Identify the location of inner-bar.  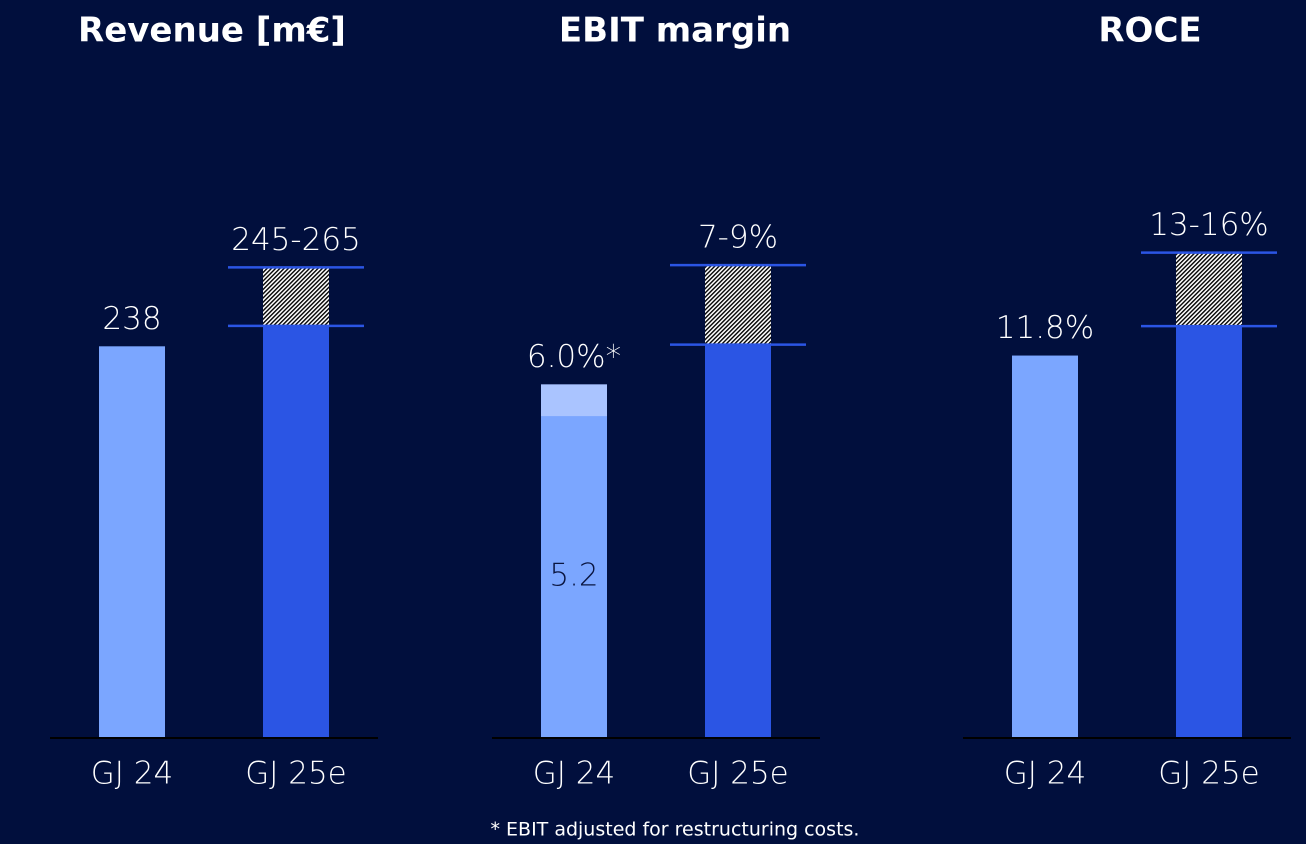
(574, 577).